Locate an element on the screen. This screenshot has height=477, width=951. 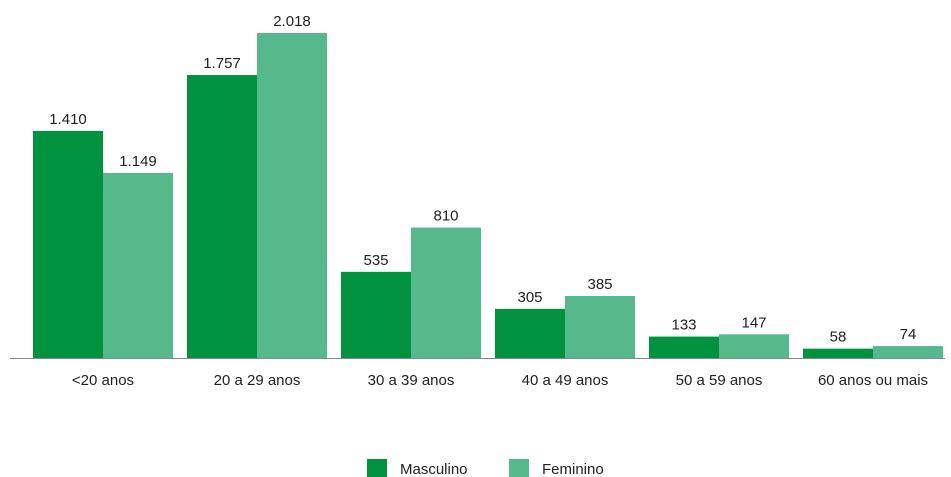
value-label: 535 is located at coordinates (375, 260).